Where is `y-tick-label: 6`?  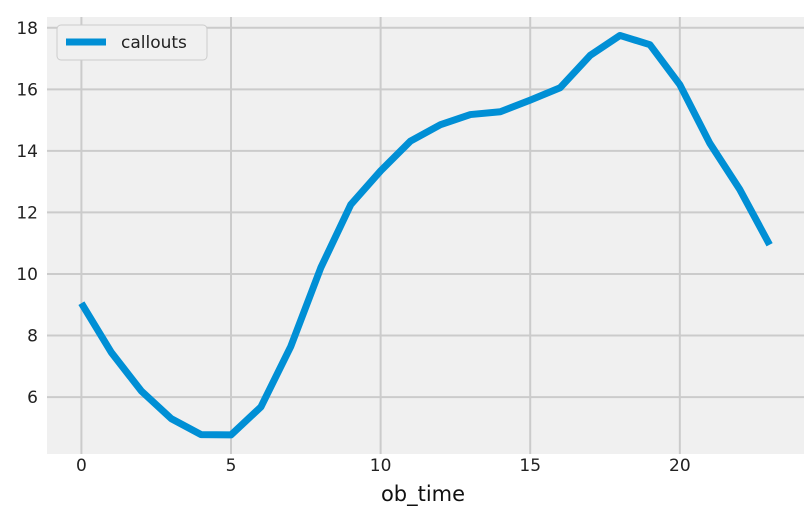
y-tick-label: 6 is located at coordinates (32, 398).